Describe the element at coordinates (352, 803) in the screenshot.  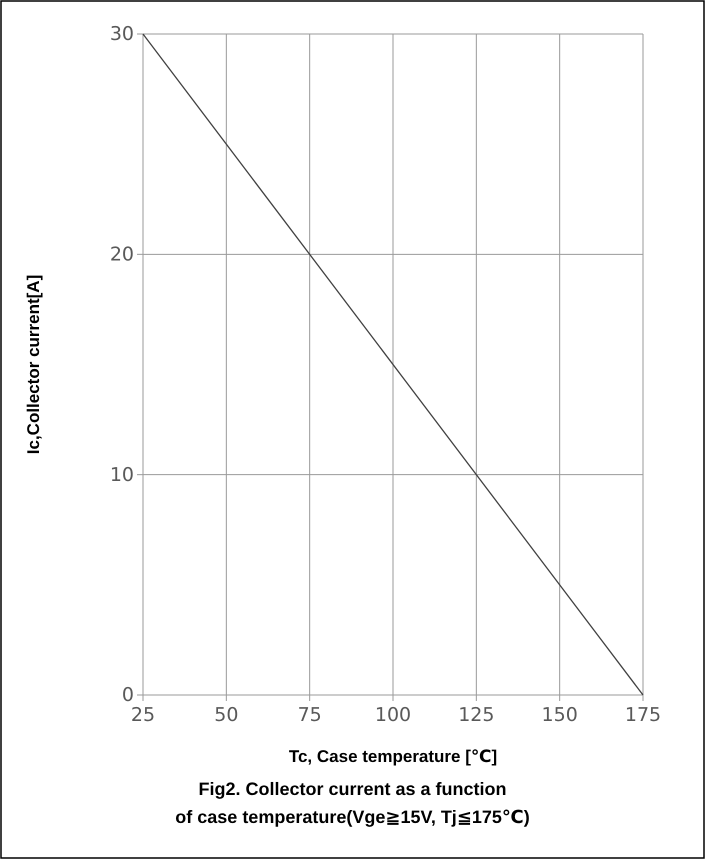
I see `text: Fig2. Collector current as a function of case temperature(Vge≧15V, Tj≦175℃)` at that location.